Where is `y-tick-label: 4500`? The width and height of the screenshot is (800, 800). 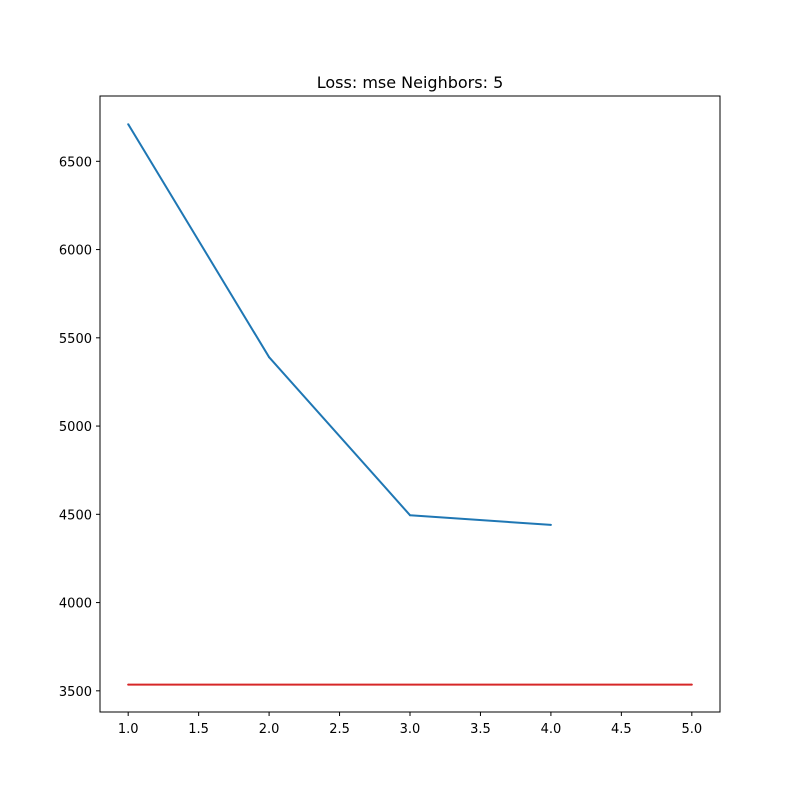
y-tick-label: 4500 is located at coordinates (75, 515).